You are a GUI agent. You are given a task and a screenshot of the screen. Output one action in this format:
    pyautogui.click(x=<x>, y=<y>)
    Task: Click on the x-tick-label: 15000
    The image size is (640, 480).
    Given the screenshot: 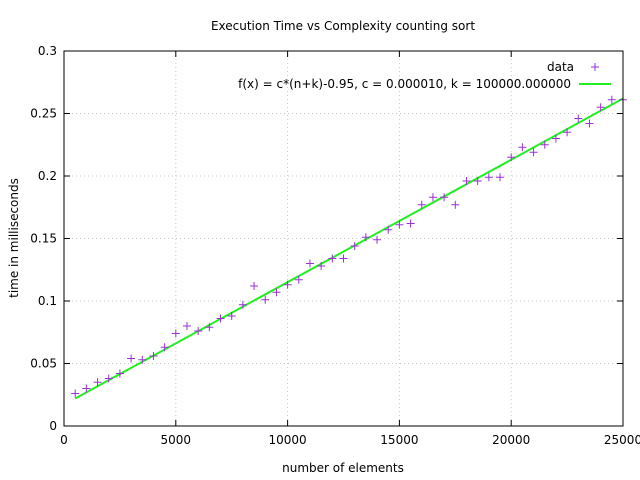 What is the action you would take?
    pyautogui.click(x=399, y=440)
    